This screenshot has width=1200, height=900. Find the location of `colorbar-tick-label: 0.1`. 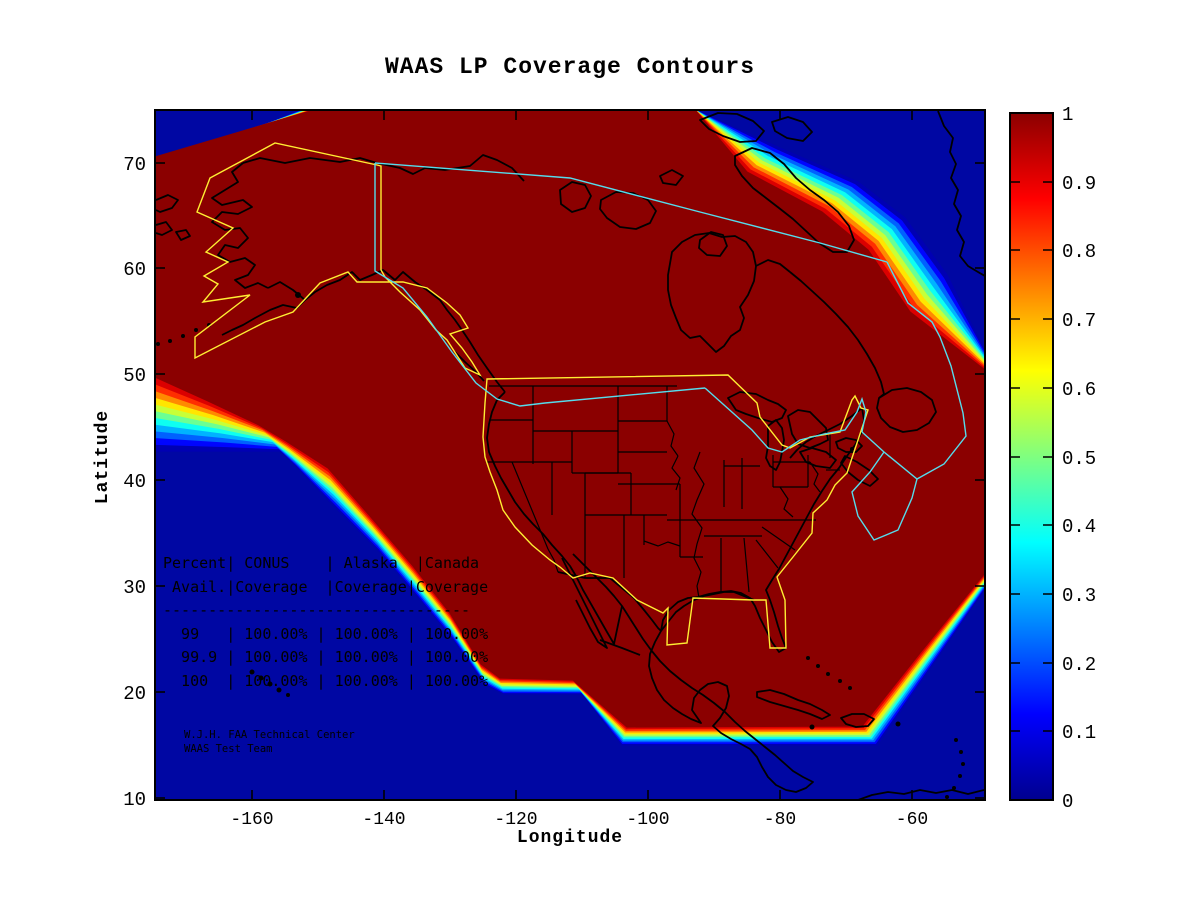

colorbar-tick-label: 0.1 is located at coordinates (1079, 733).